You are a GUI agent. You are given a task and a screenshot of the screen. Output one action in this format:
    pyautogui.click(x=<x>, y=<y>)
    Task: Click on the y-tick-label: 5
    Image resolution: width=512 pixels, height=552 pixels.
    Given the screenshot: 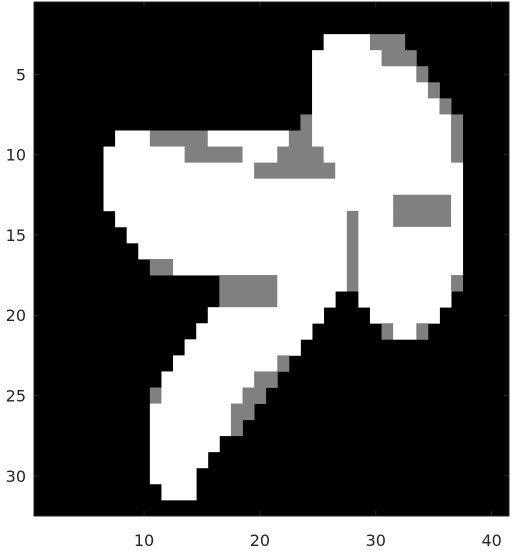 What is the action you would take?
    pyautogui.click(x=21, y=74)
    